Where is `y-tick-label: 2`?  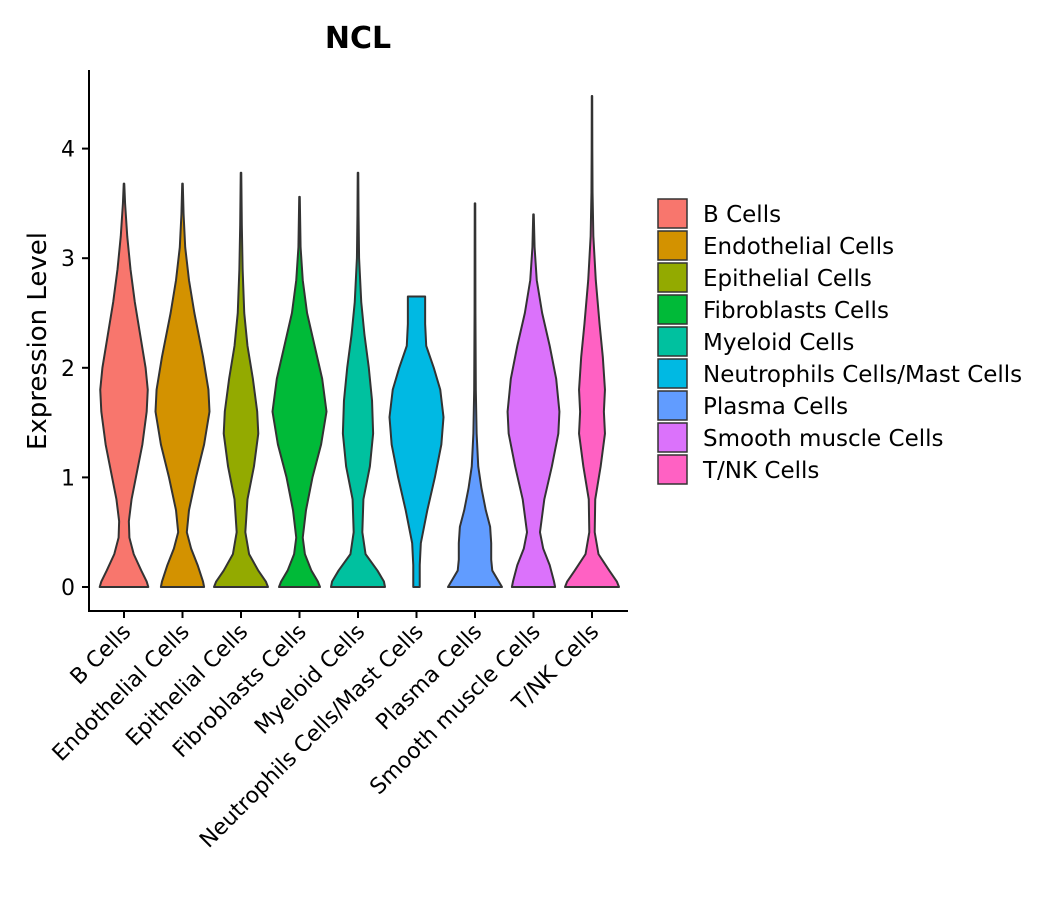 y-tick-label: 2 is located at coordinates (68, 369).